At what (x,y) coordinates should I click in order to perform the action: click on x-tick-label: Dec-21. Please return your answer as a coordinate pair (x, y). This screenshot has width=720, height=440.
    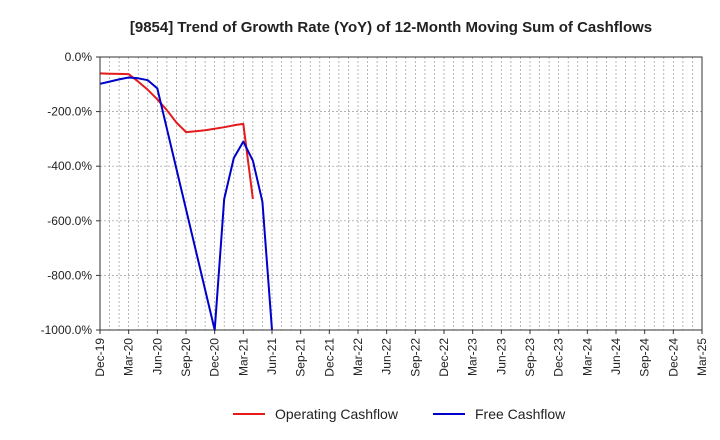
    Looking at the image, I should click on (329, 357).